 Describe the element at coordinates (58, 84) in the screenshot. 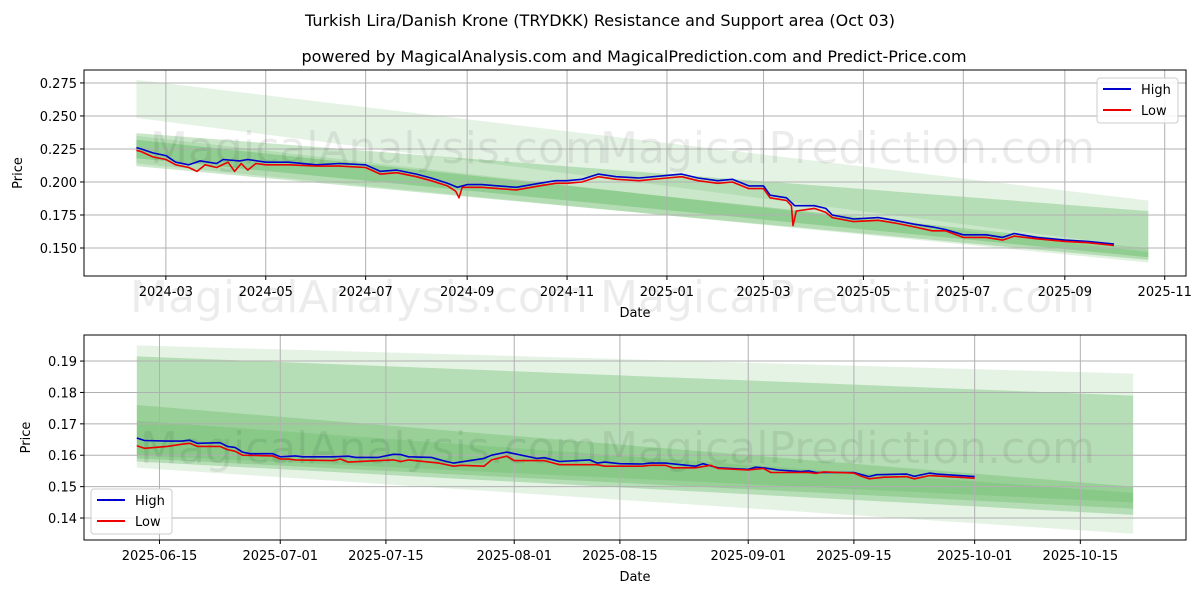

I see `y-tick-label: 0.275` at that location.